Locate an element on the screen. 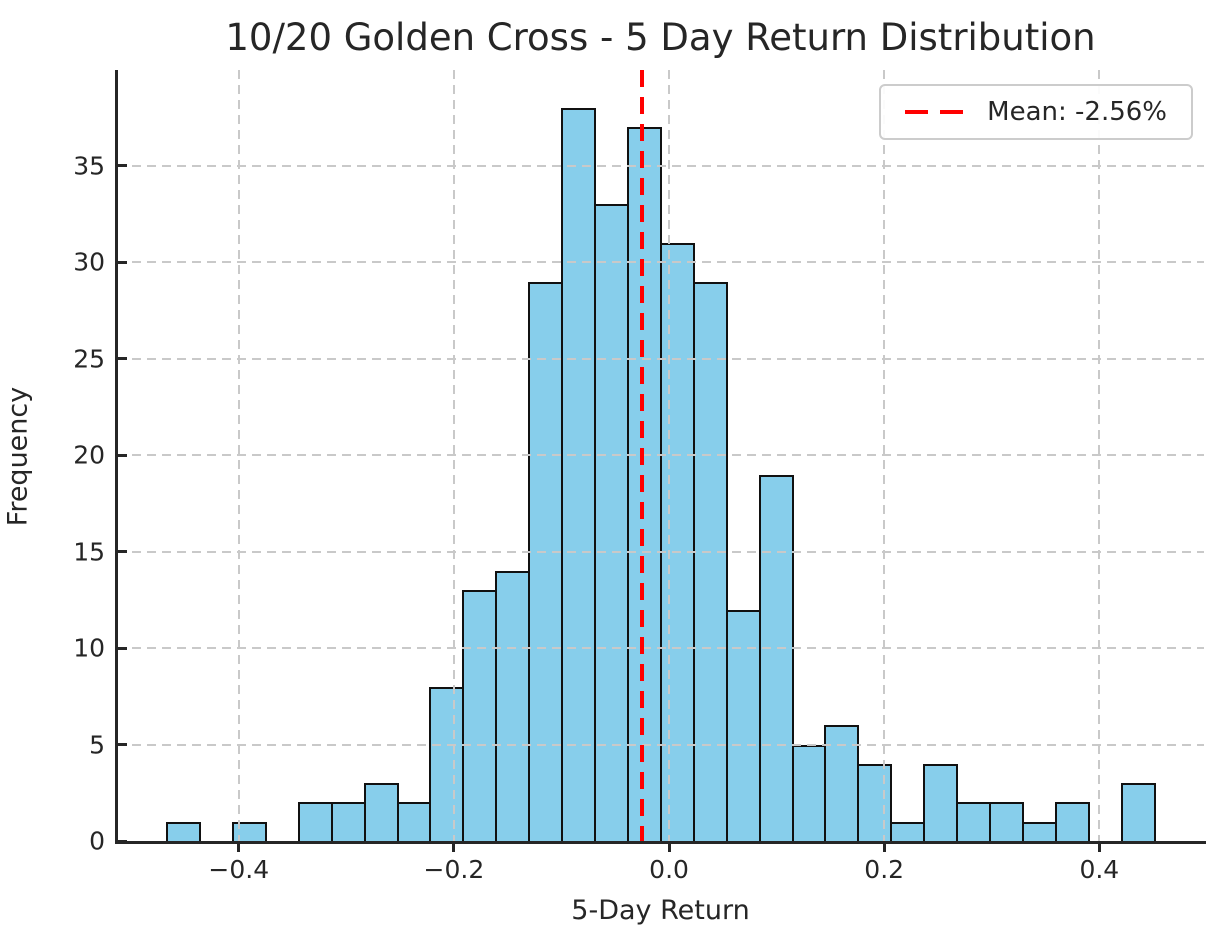 Image resolution: width=1221 pixels, height=947 pixels. y-tick-label: 35 is located at coordinates (89, 166).